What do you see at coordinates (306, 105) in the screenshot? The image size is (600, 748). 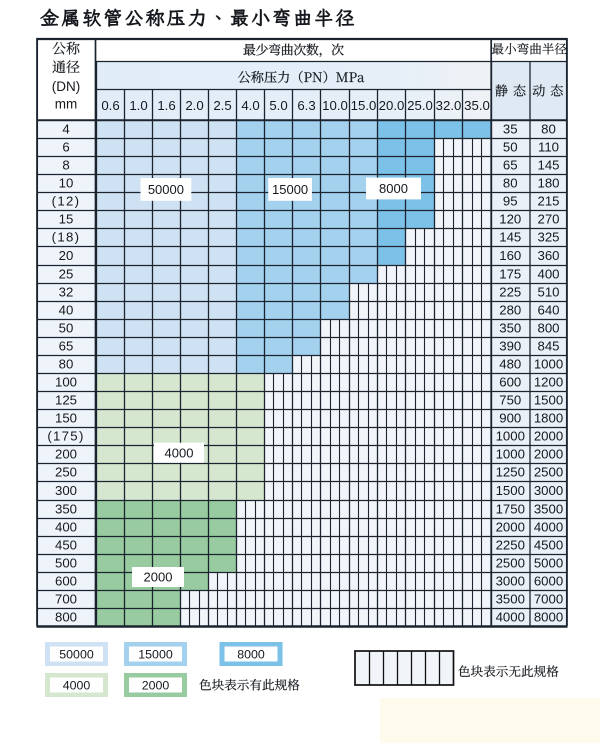 I see `svg-text: 6.3` at bounding box center [306, 105].